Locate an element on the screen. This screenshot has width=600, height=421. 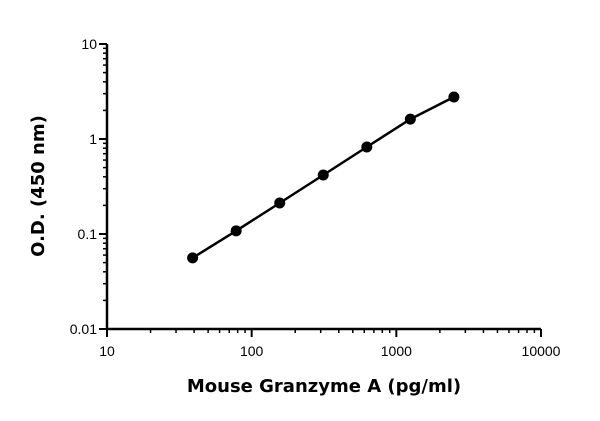
y-axis-title: O.D. (450 nm) is located at coordinates (38, 186).